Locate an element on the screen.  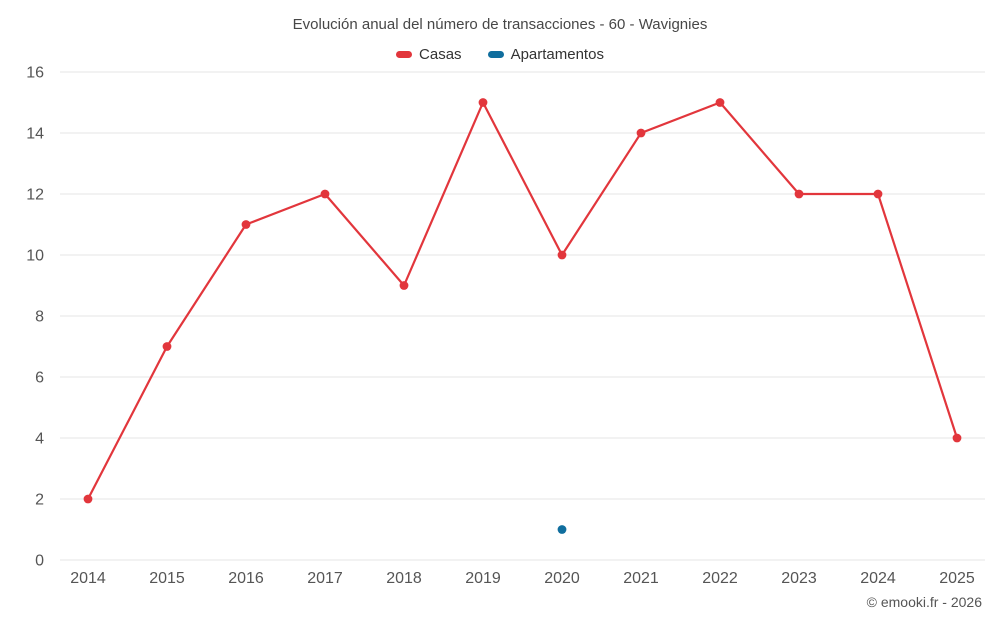
x-axis-tick-label: 2024 is located at coordinates (878, 578).